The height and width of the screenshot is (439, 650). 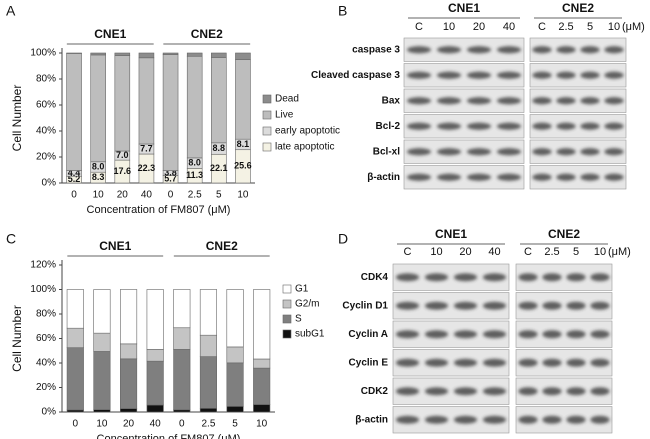 What do you see at coordinates (129, 424) in the screenshot?
I see `x-tick-label: 20` at bounding box center [129, 424].